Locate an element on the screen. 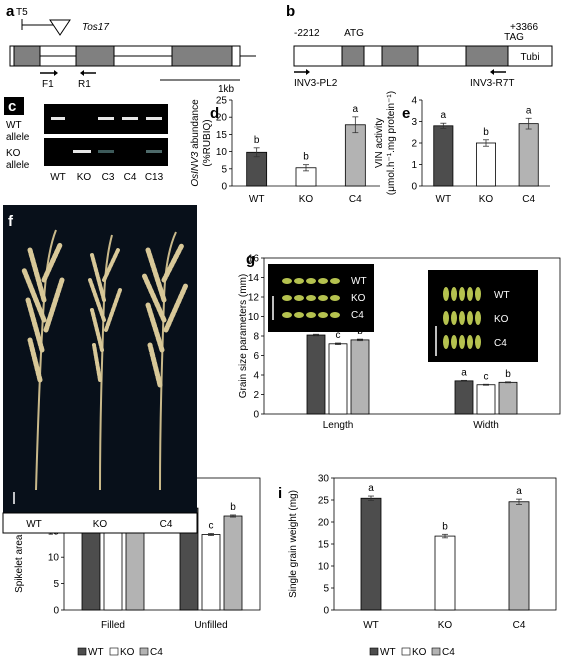 The image size is (569, 657). t5-label: T5 is located at coordinates (22, 12).